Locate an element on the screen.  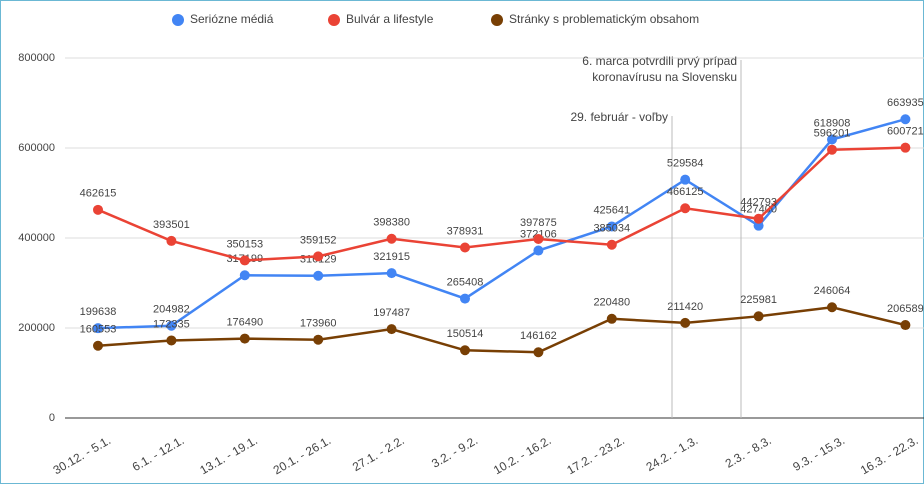
data-label: 427400 is located at coordinates (758, 210).